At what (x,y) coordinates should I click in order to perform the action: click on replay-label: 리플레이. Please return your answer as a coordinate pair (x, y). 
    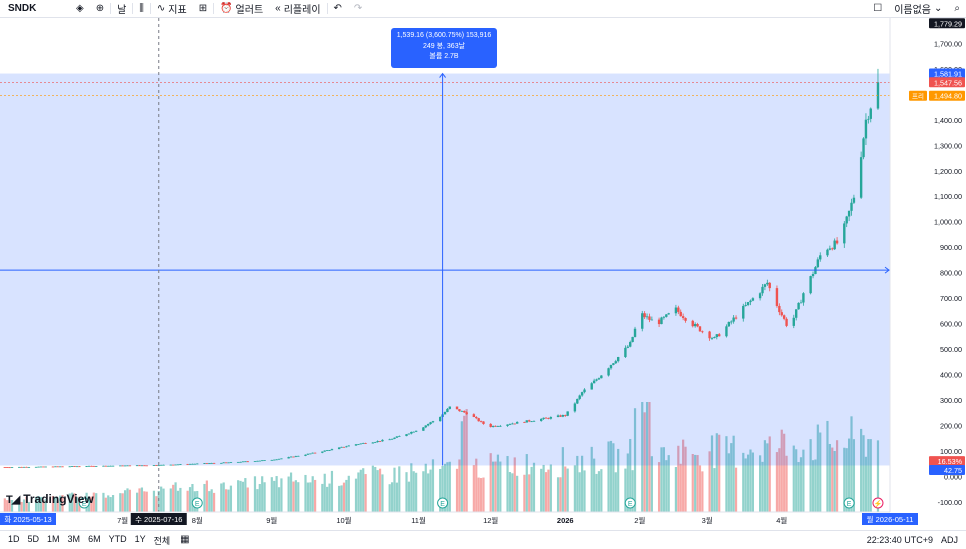
    Looking at the image, I should click on (302, 10).